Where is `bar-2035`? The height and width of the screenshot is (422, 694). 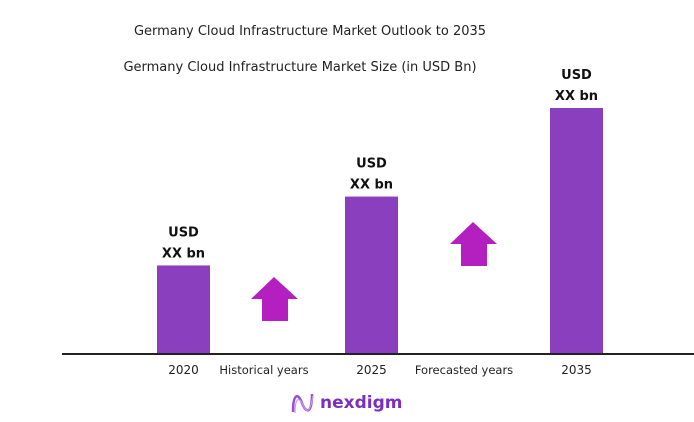 bar-2035 is located at coordinates (576, 231).